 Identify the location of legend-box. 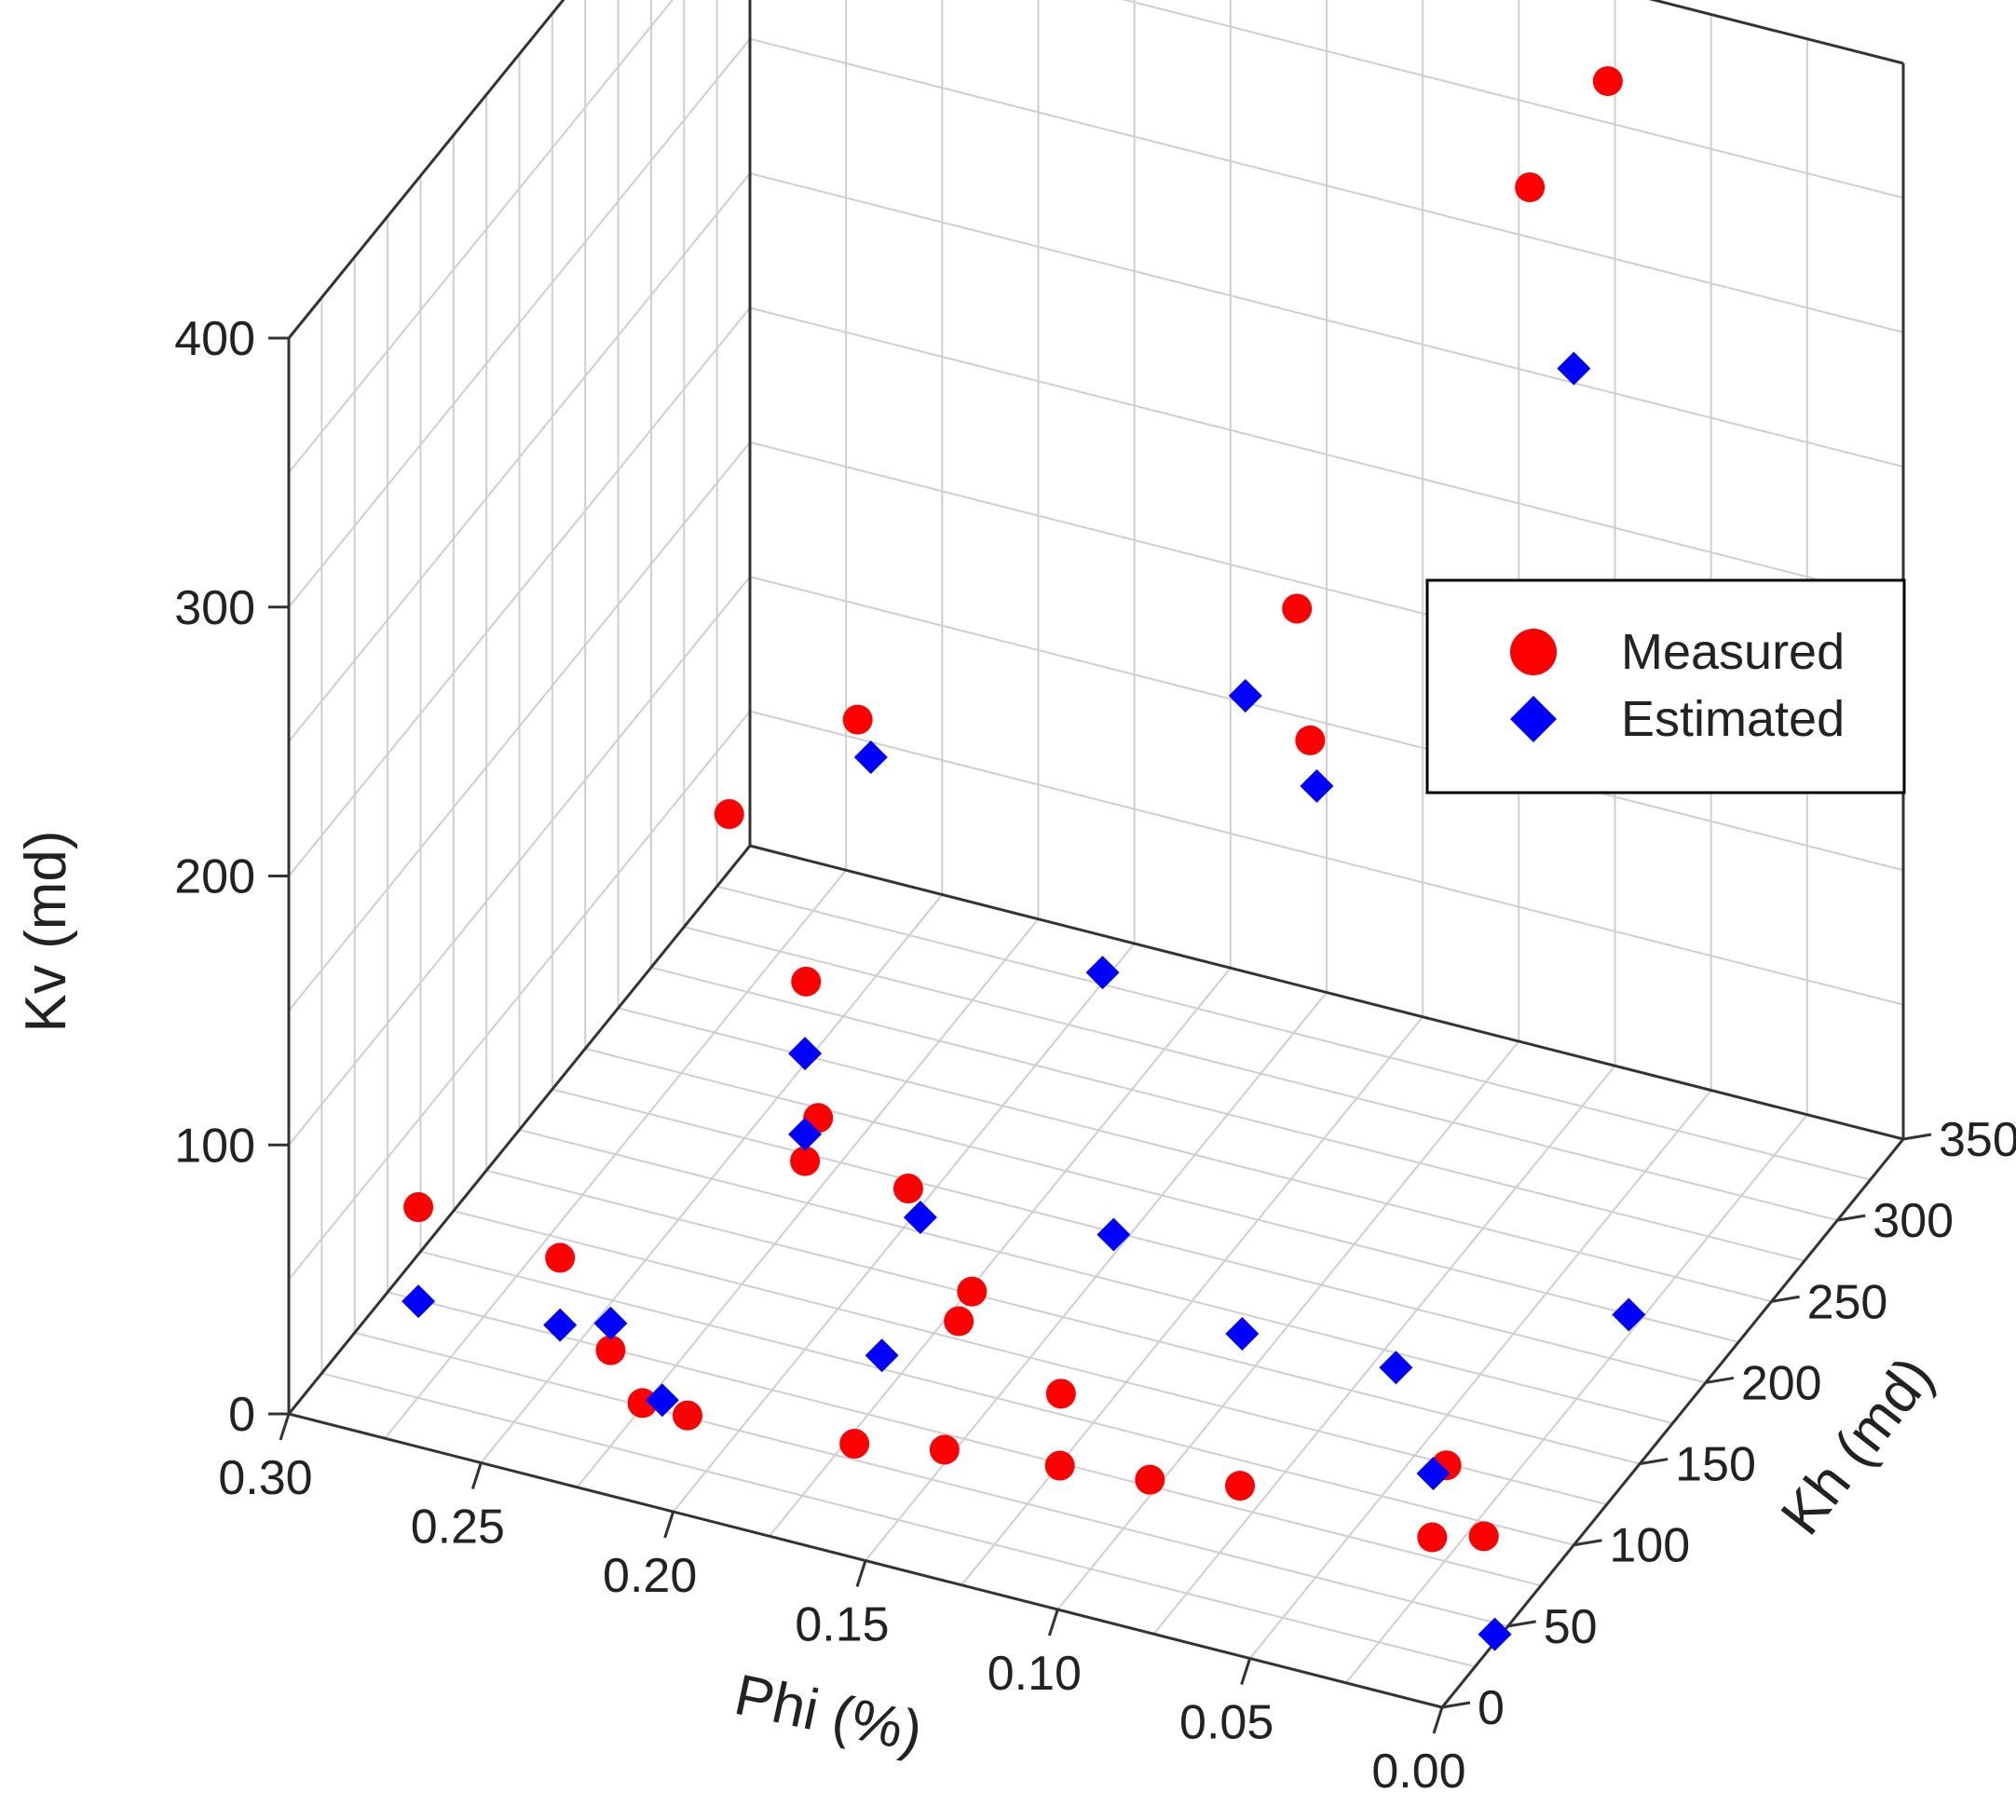
(1665, 686).